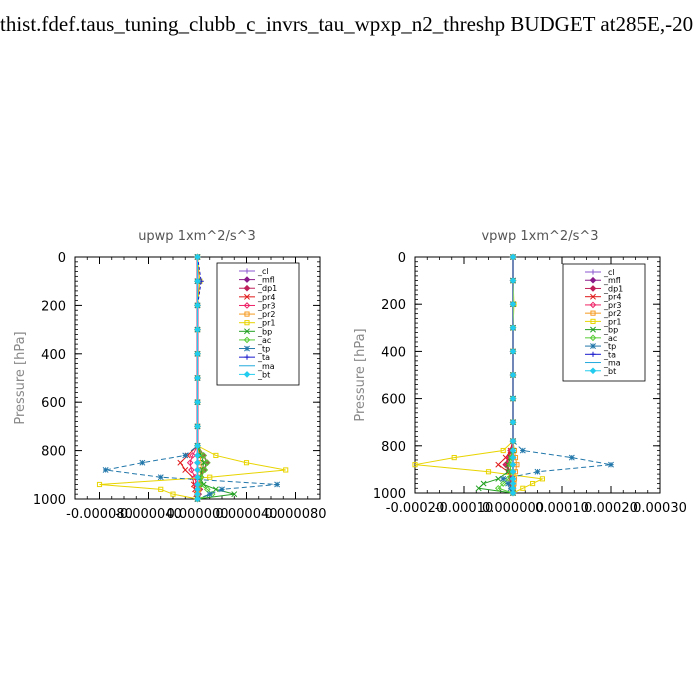 This screenshot has width=700, height=700. Describe the element at coordinates (246, 514) in the screenshot. I see `x-tick-label: 0.000040` at that location.